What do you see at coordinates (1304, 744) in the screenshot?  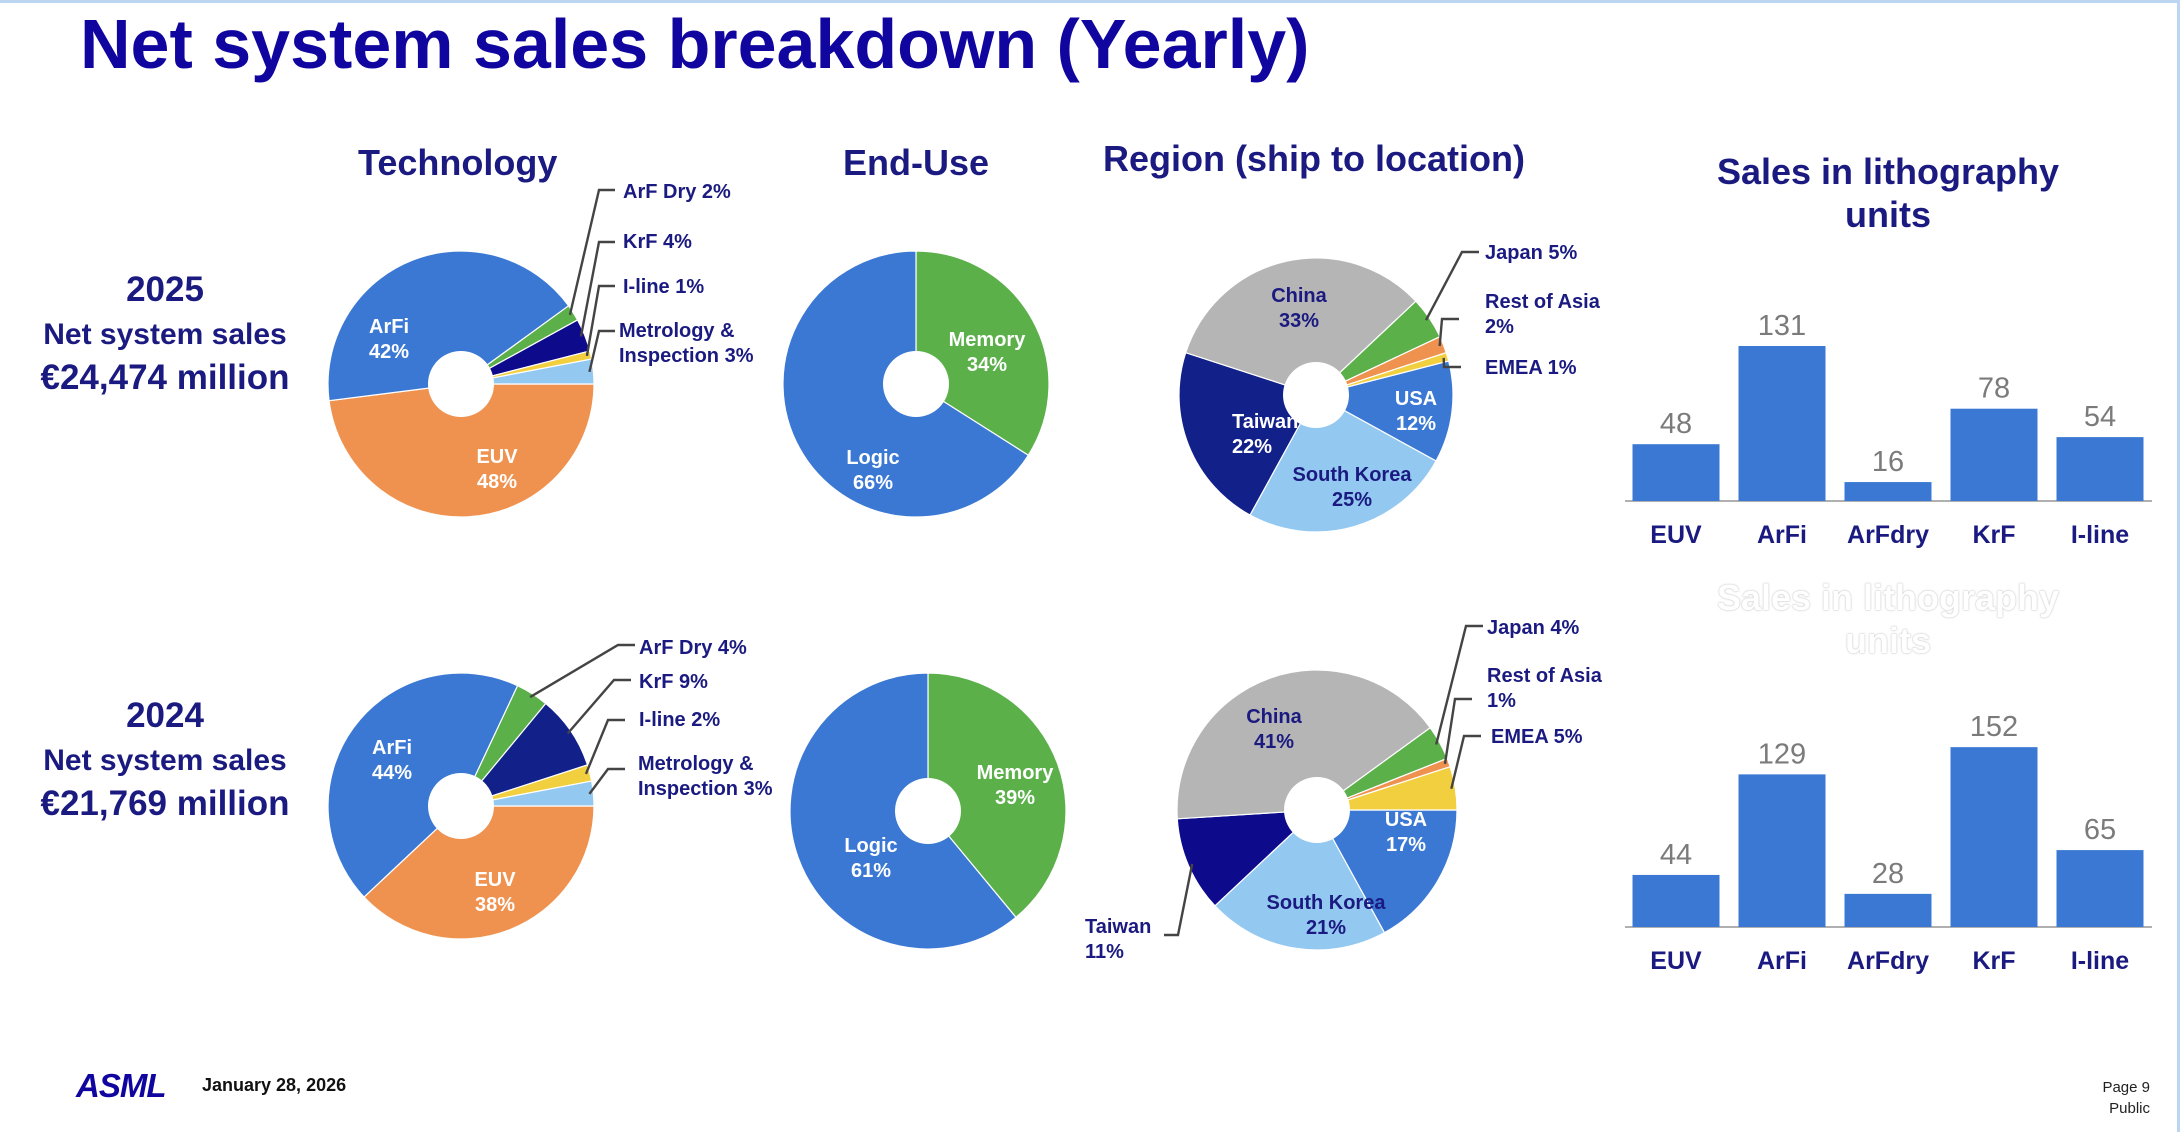 I see `pie-slice-china` at bounding box center [1304, 744].